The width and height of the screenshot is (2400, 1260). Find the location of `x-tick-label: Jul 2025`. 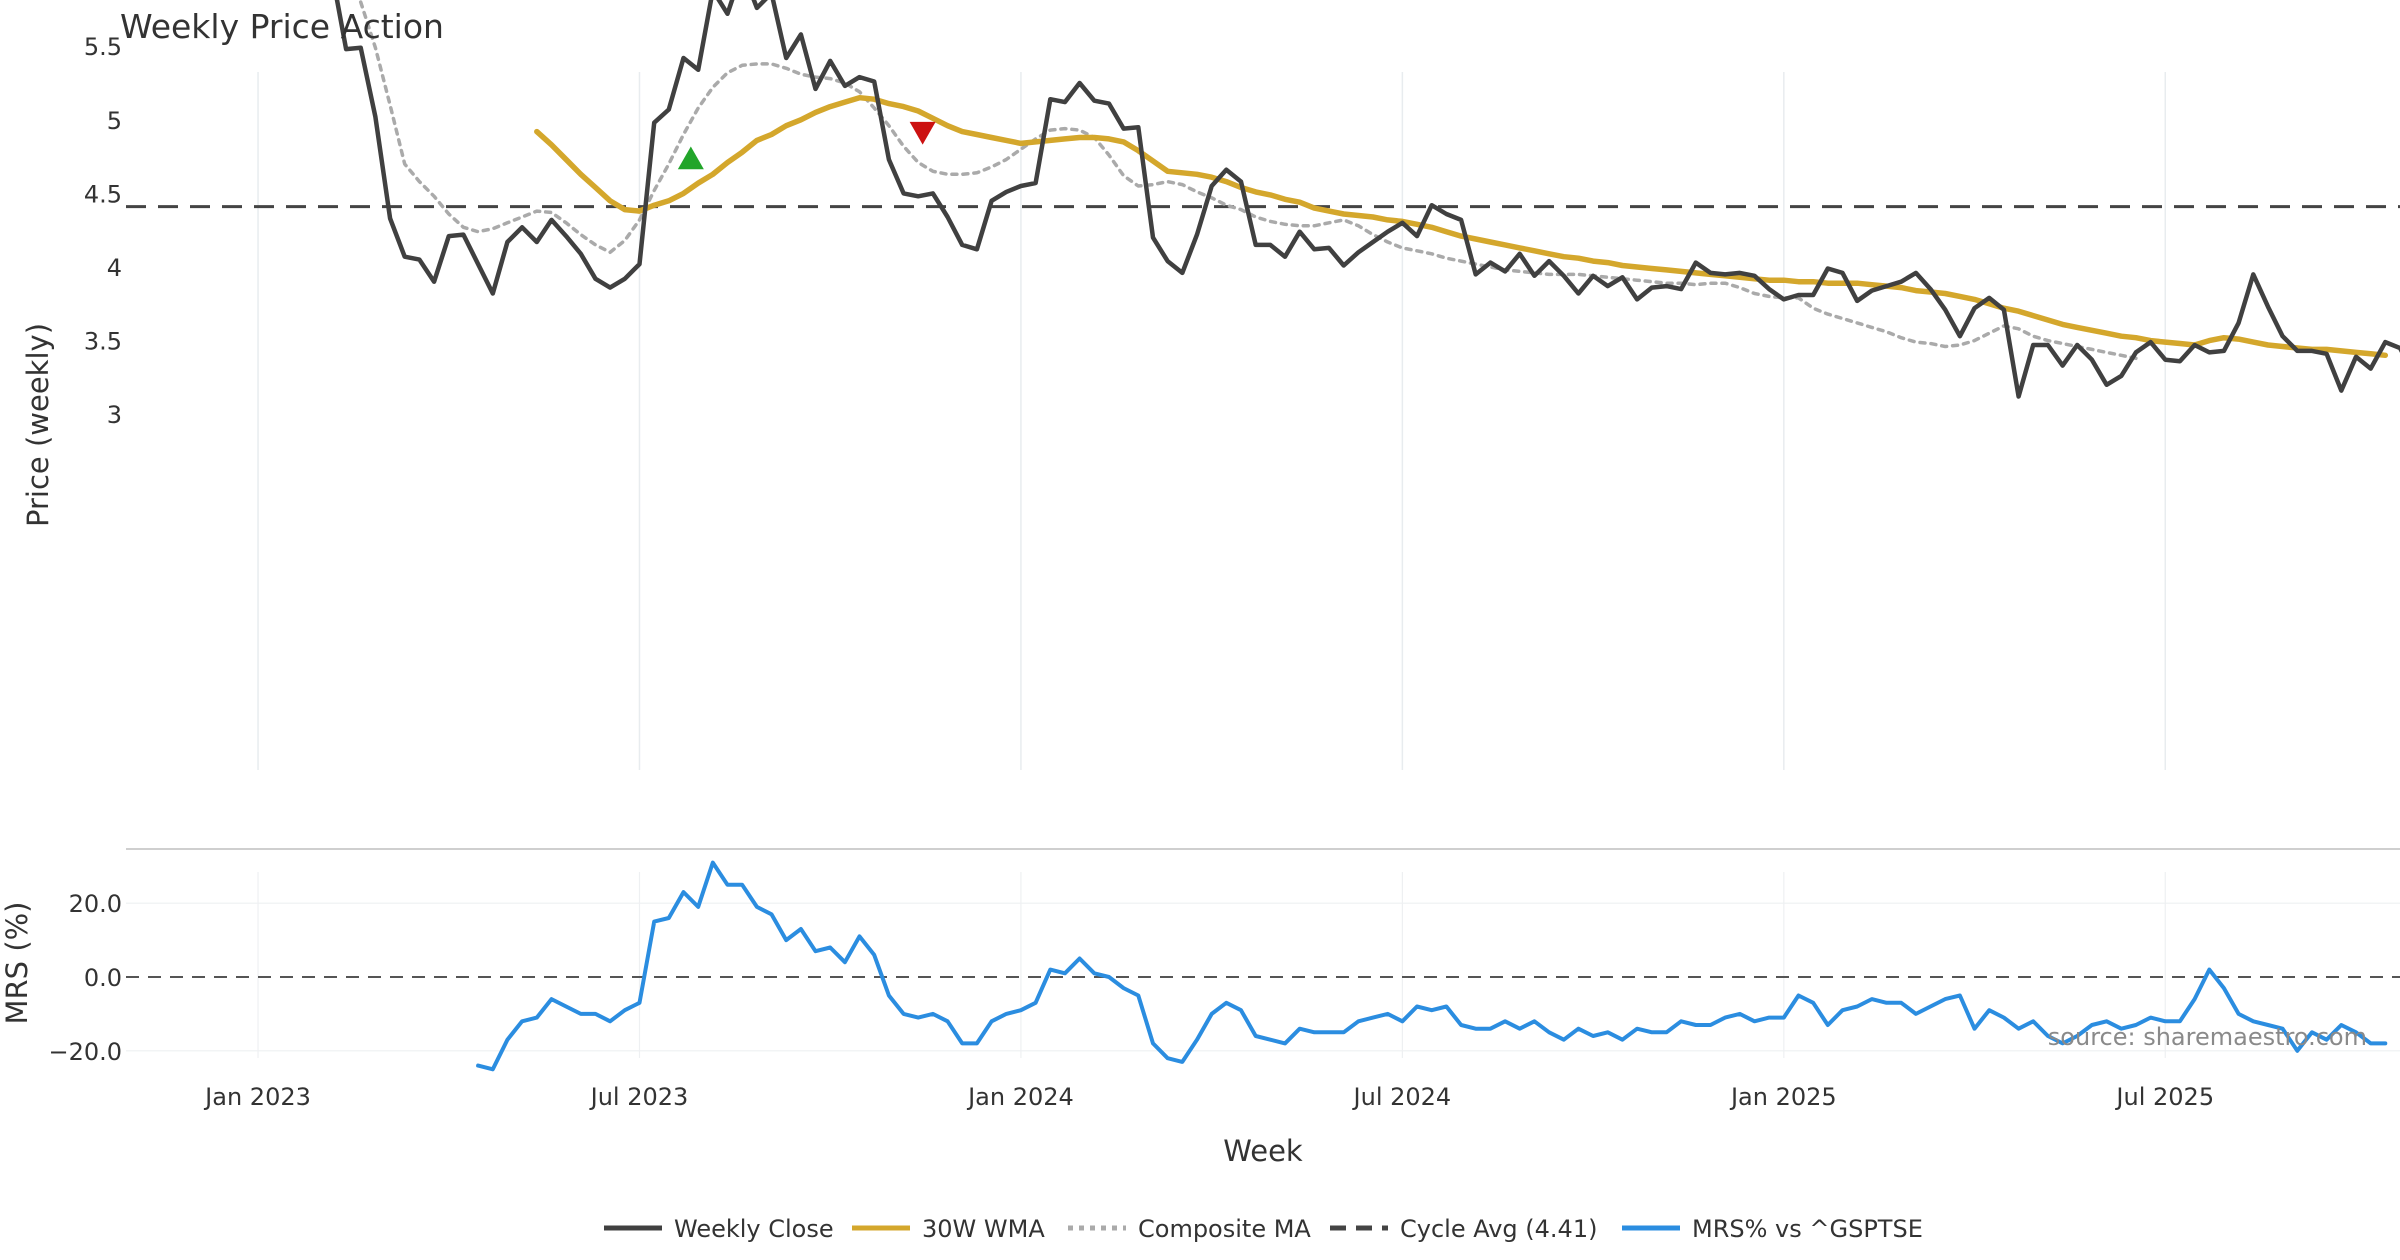

x-tick-label: Jul 2025 is located at coordinates (2164, 1097).